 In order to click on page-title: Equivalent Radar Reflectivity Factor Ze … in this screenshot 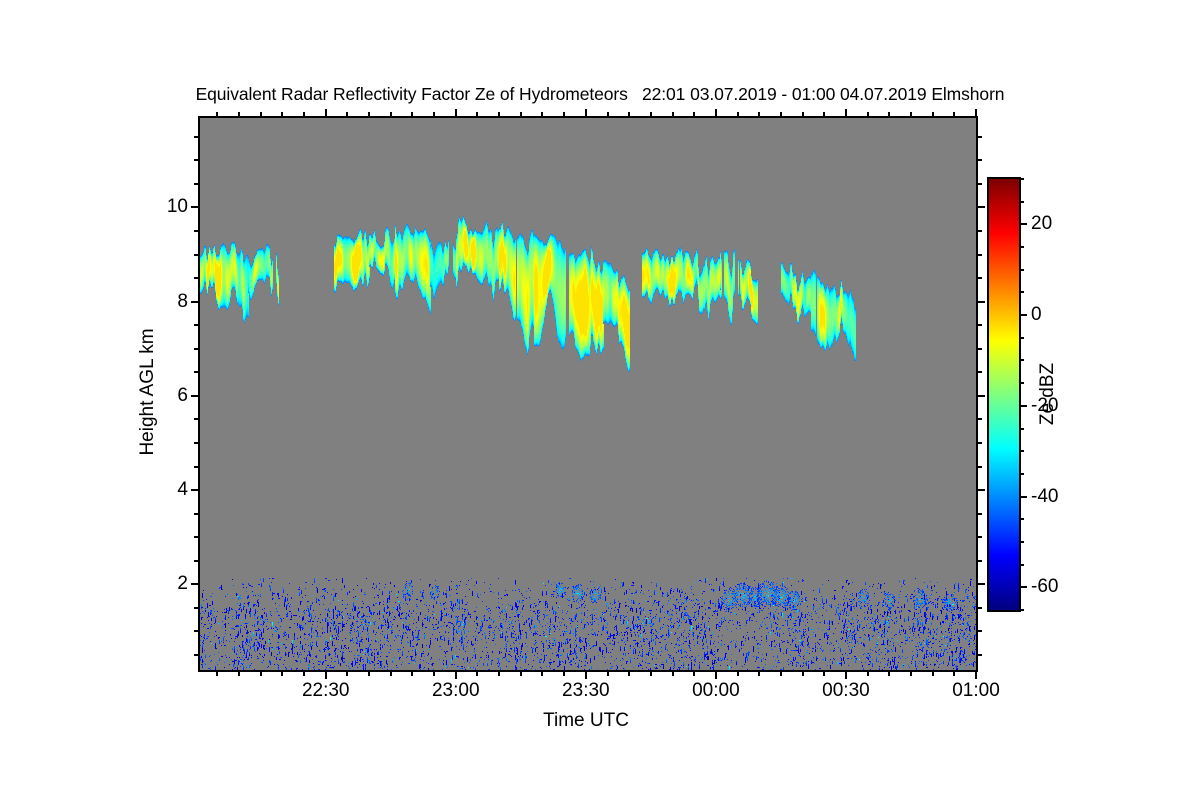, I will do `click(600, 94)`.